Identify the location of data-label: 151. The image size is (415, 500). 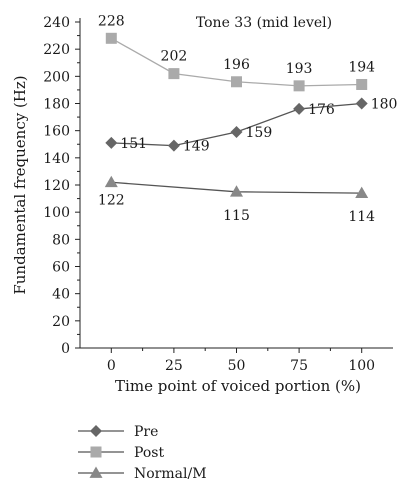
(133, 144).